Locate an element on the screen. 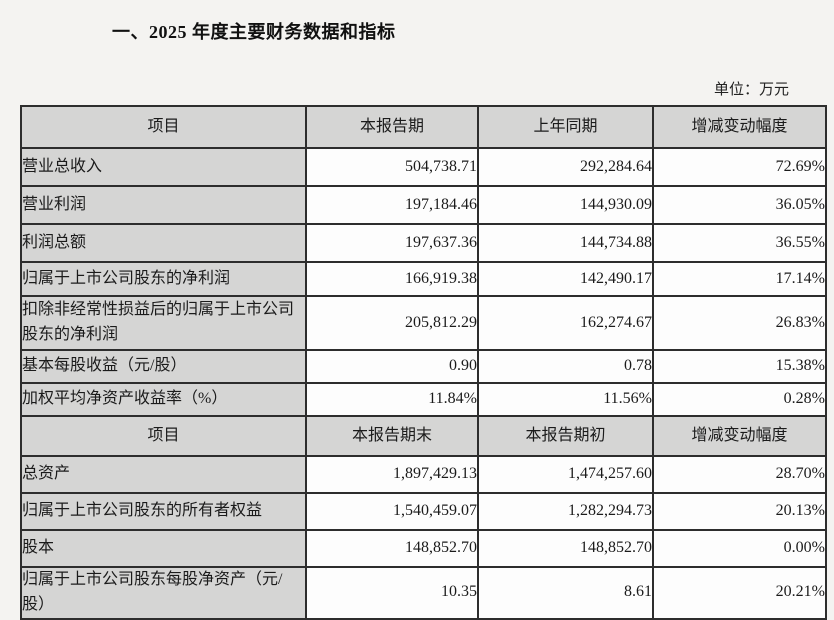 Image resolution: width=834 pixels, height=620 pixels. value-change: 17.14% is located at coordinates (739, 279).